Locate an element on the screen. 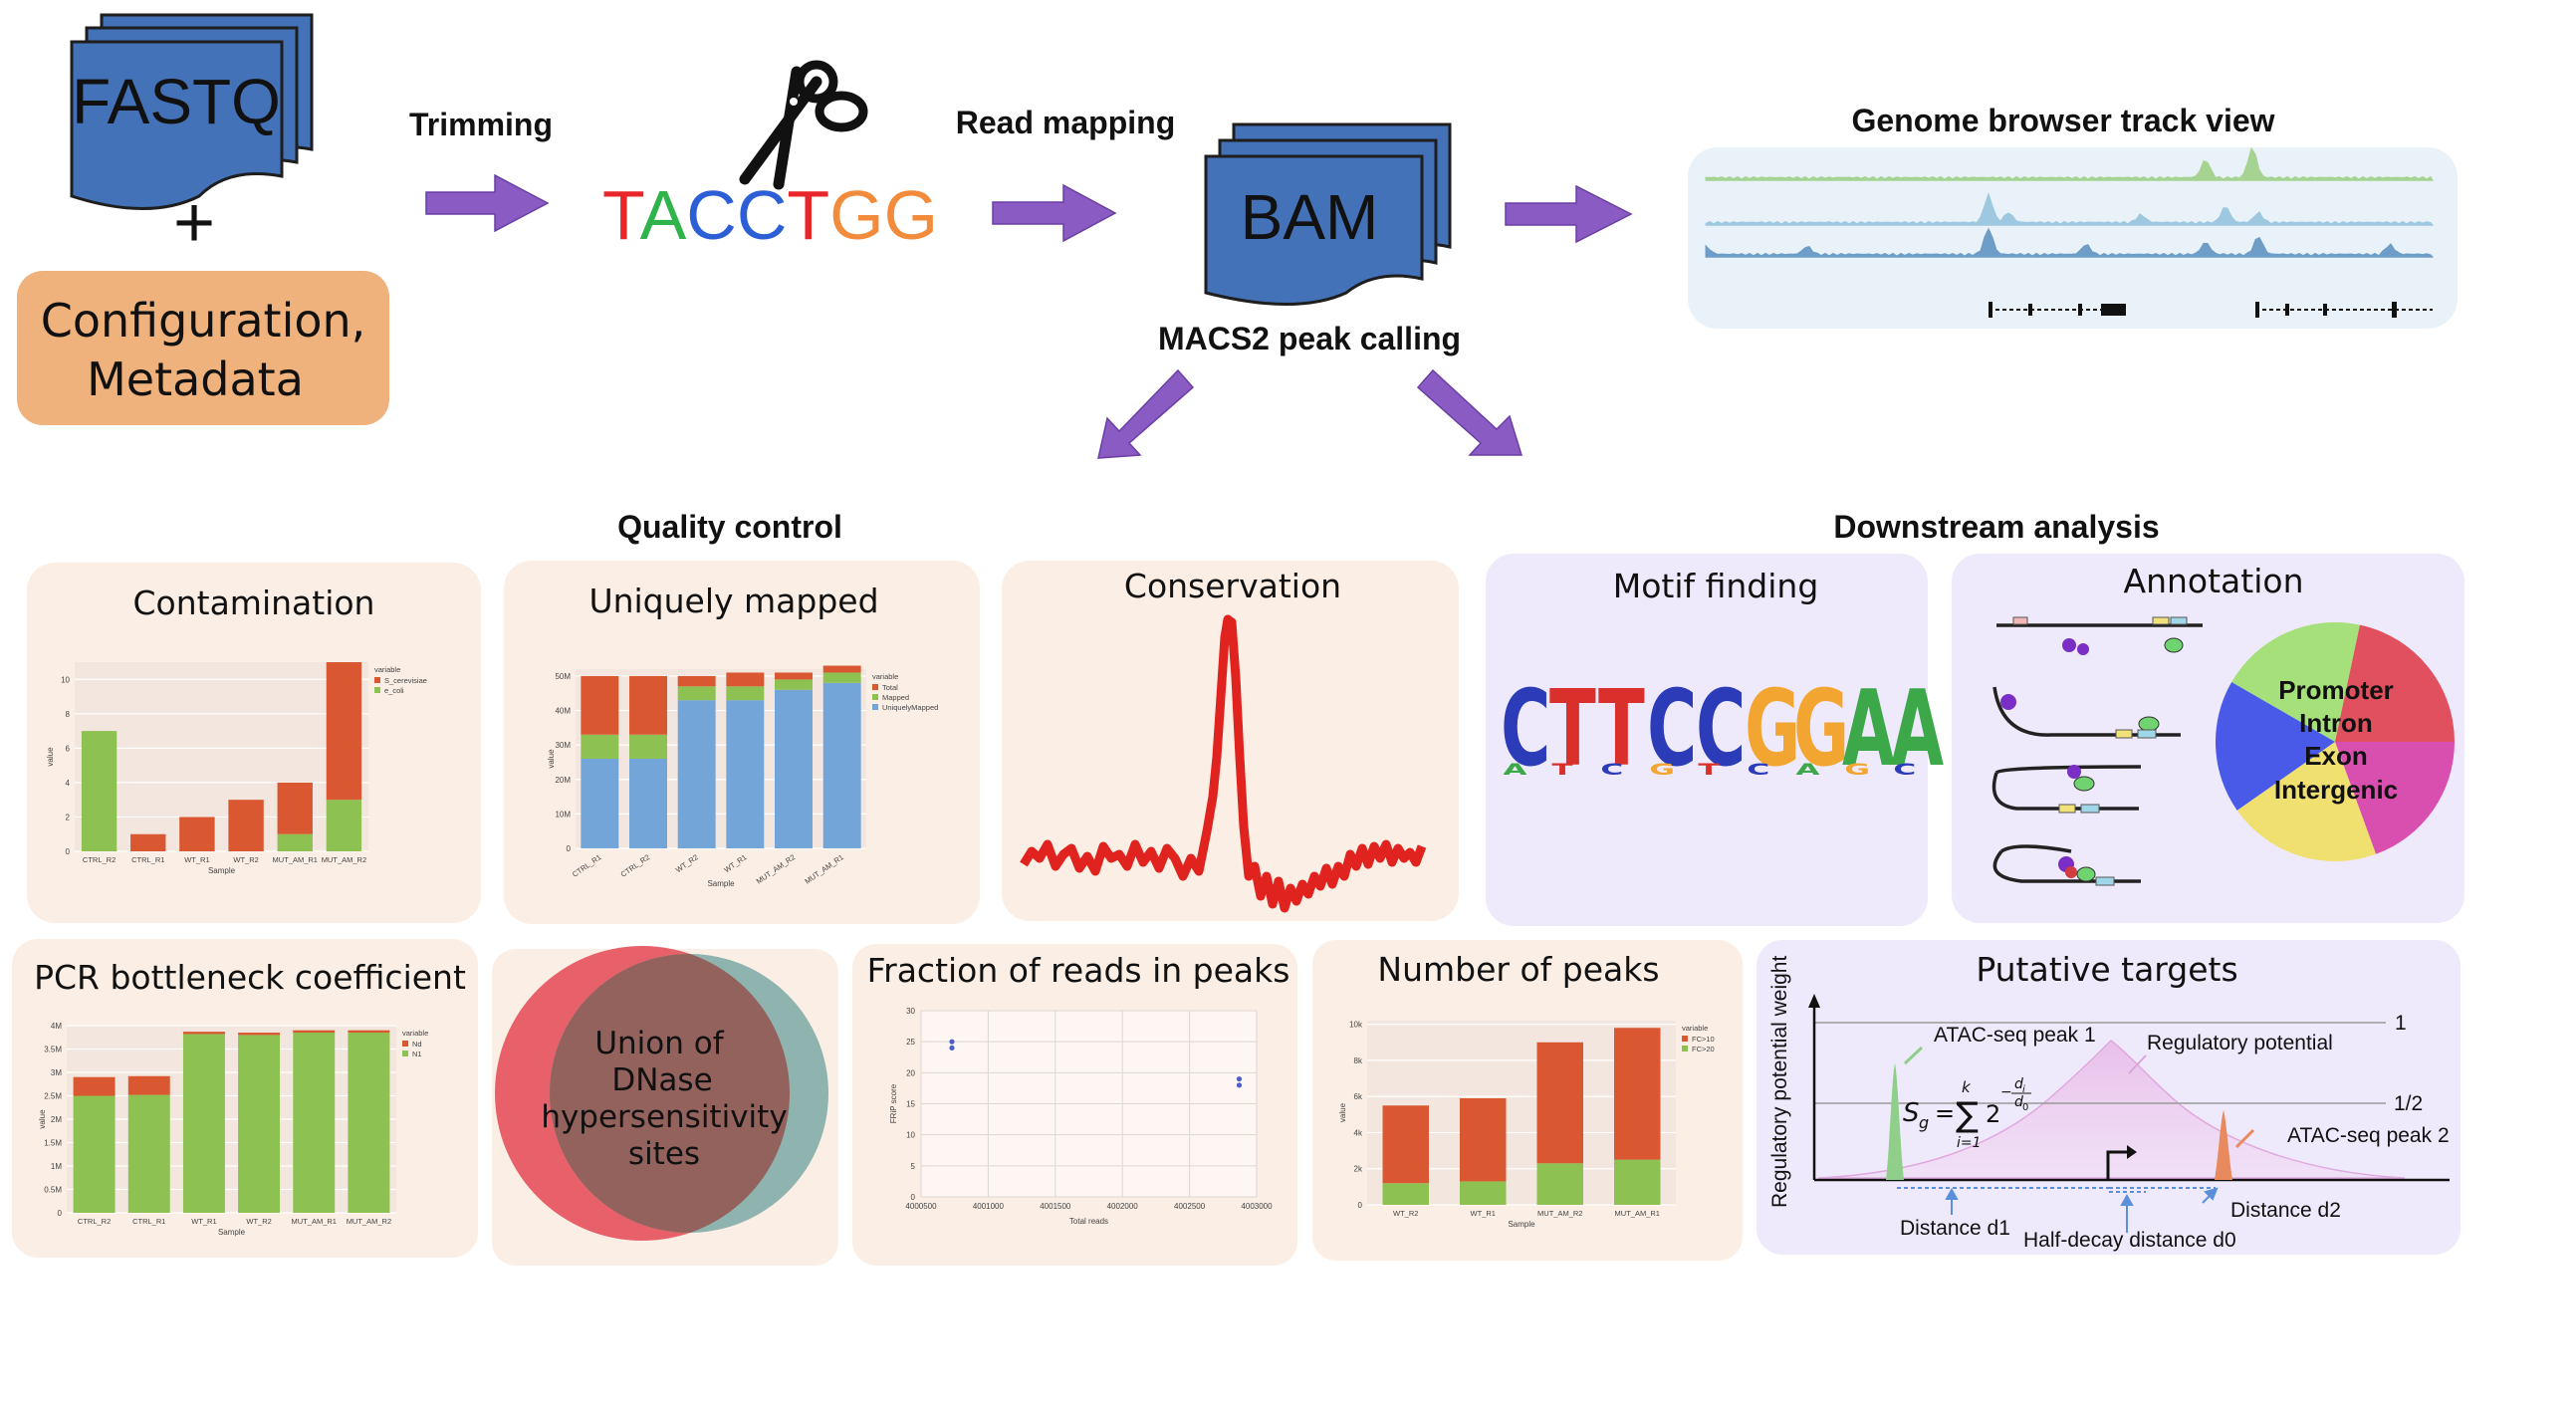 This screenshot has height=1402, width=2576. putative-targets-panel: Putative targets is located at coordinates (2108, 1097).